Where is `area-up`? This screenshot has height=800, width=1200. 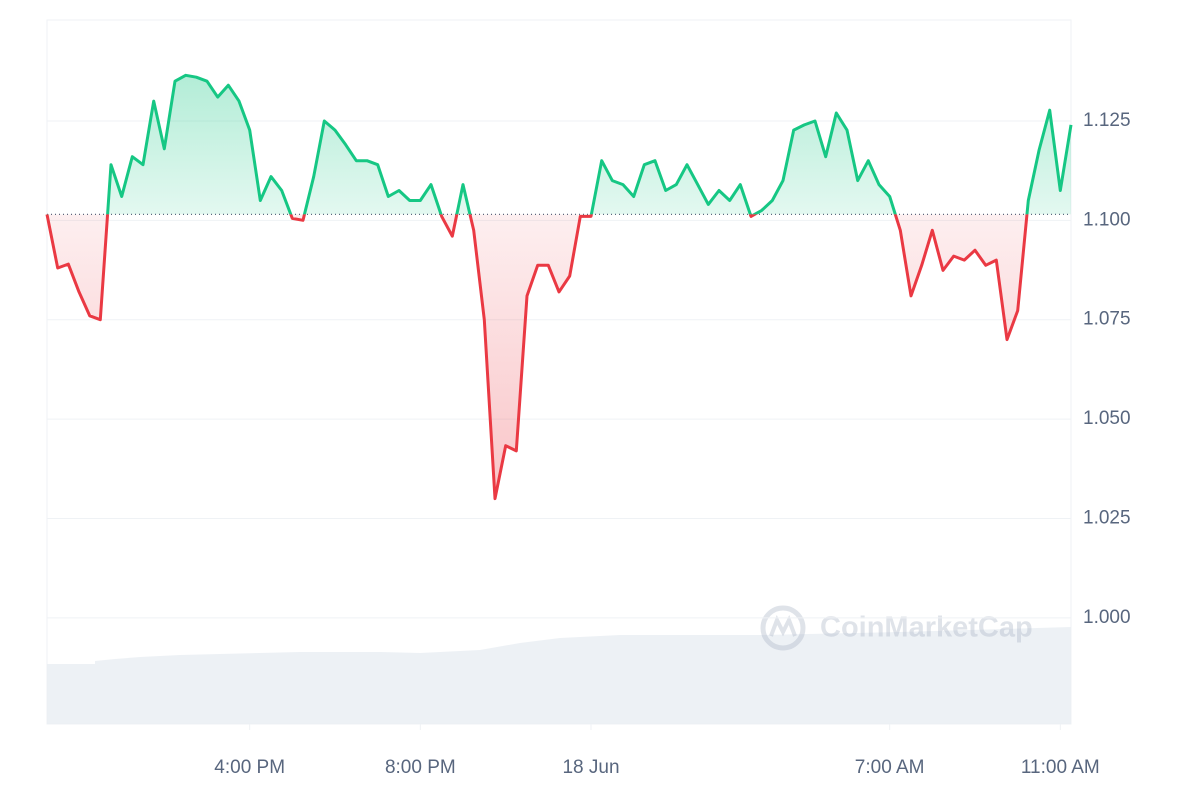
area-up is located at coordinates (559, 145).